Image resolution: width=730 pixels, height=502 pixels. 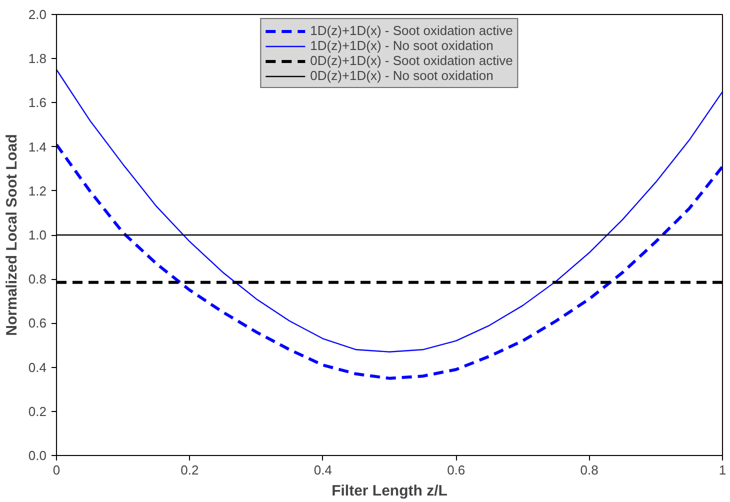 I want to click on legend-label: 0D(z)+1D(x) - Soot oxidation active, so click(x=411, y=60).